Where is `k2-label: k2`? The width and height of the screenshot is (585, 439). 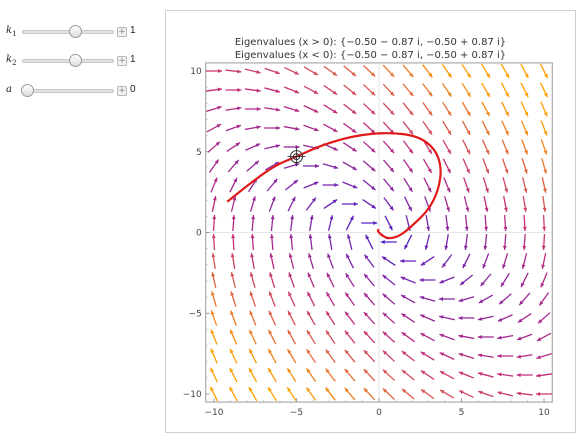 k2-label: k2 is located at coordinates (11, 60).